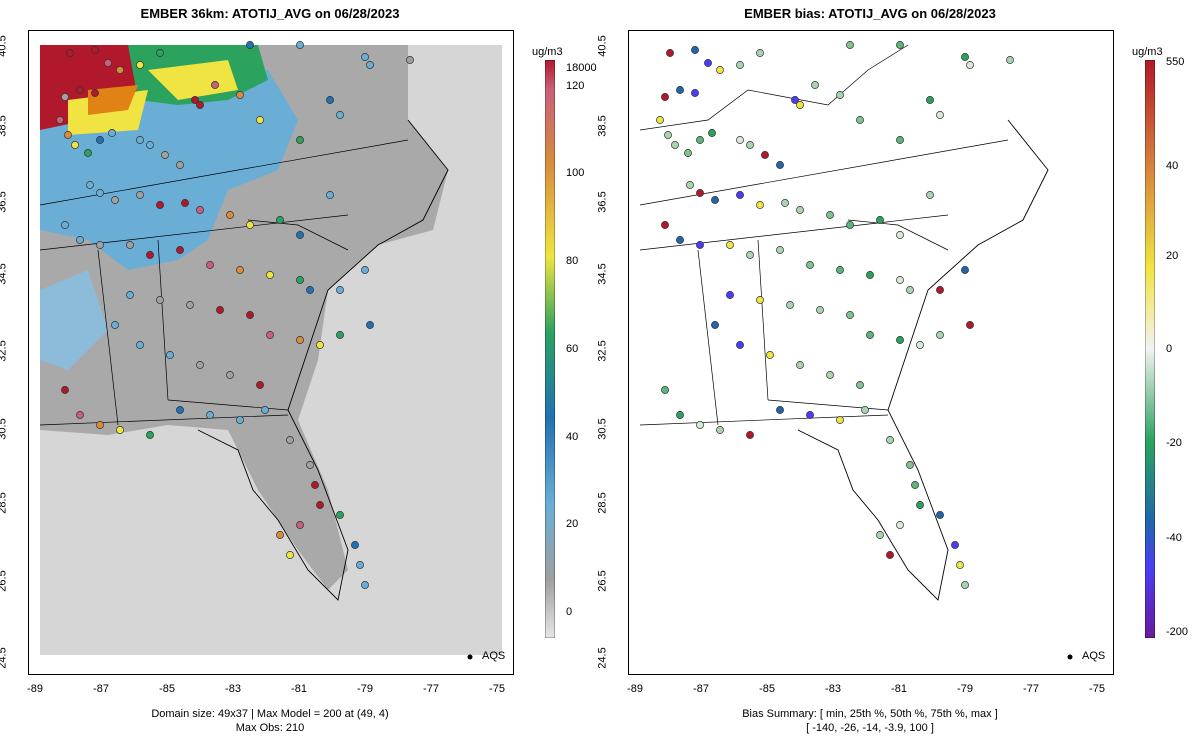 The image size is (1200, 750). Describe the element at coordinates (365, 689) in the screenshot. I see `x-tick: -79` at that location.